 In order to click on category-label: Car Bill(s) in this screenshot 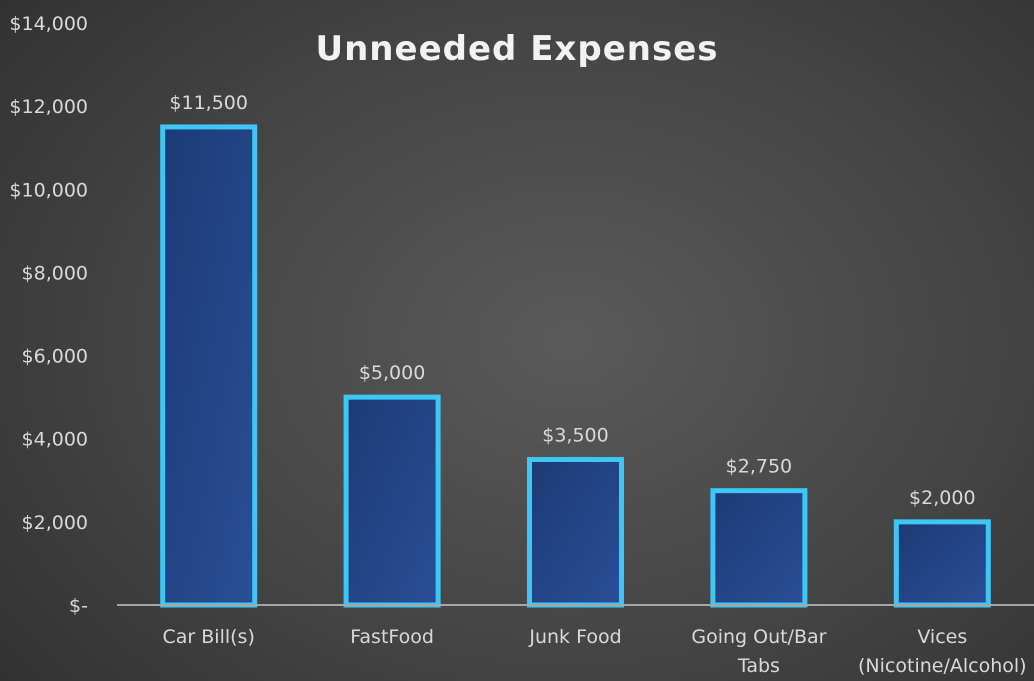, I will do `click(209, 637)`.